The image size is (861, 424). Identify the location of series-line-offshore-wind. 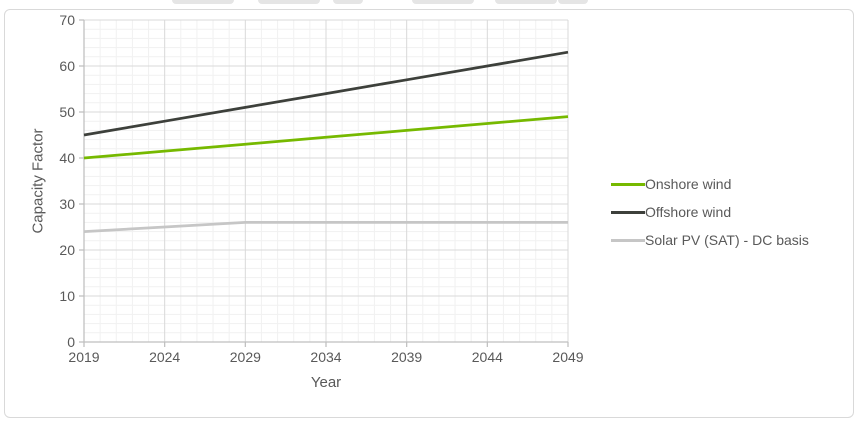
(326, 93).